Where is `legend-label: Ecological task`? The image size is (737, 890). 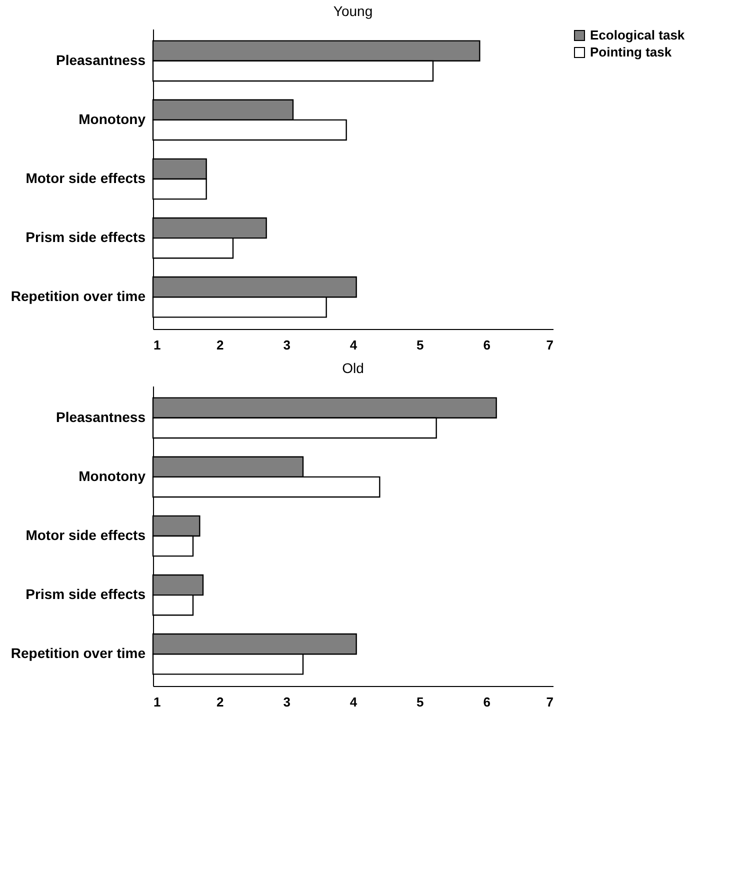 legend-label: Ecological task is located at coordinates (638, 35).